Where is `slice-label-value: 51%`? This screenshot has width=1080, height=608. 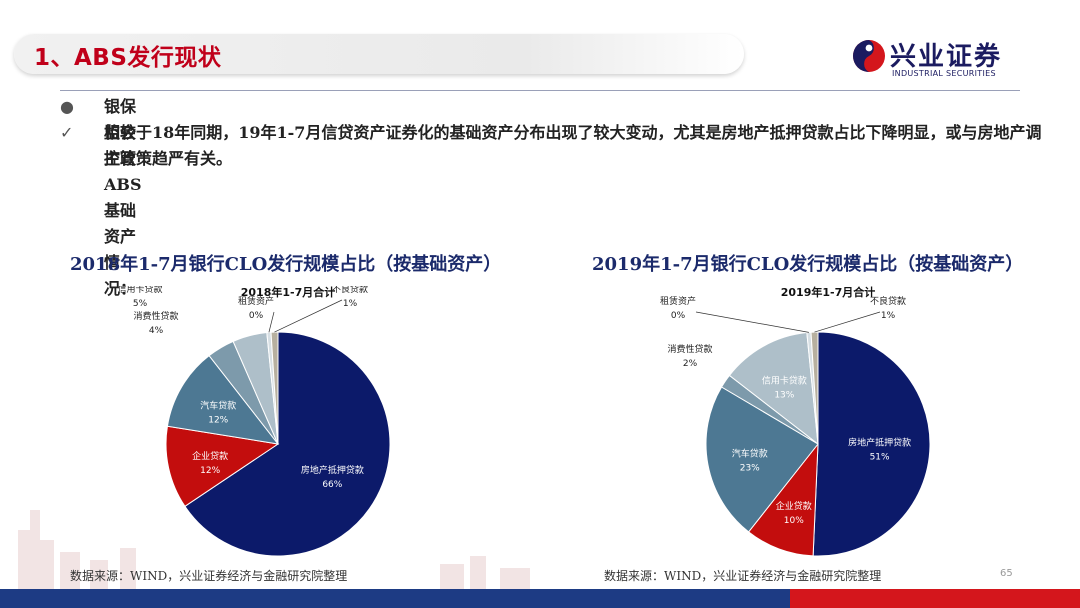 slice-label-value: 51% is located at coordinates (880, 457).